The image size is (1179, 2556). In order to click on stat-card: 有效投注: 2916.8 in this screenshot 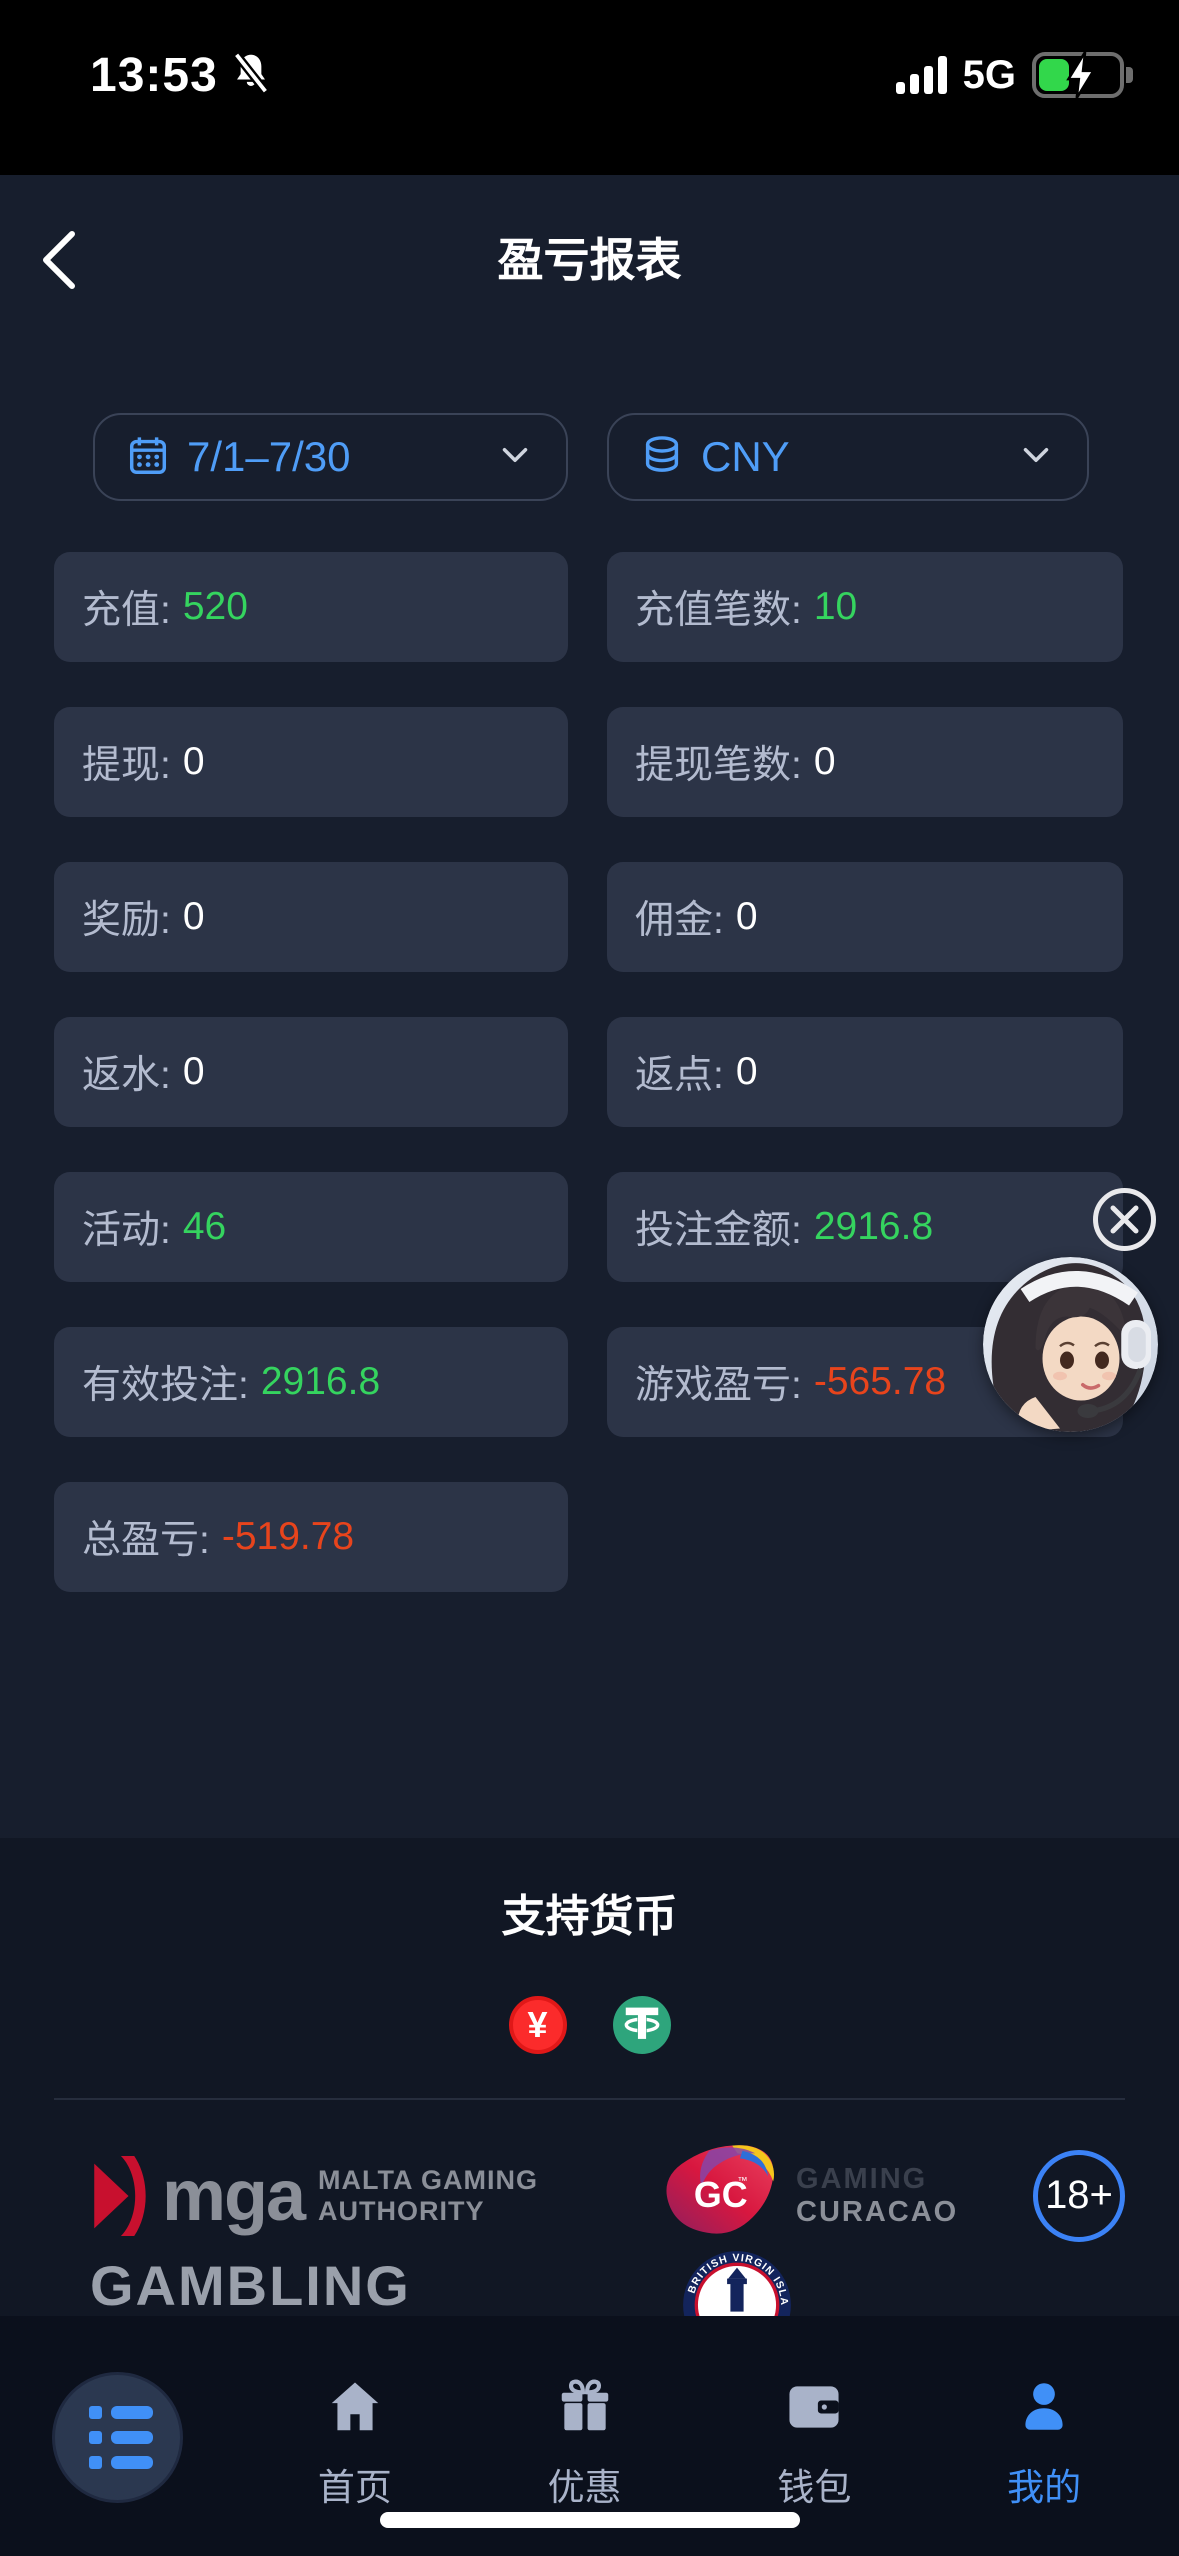, I will do `click(311, 1382)`.